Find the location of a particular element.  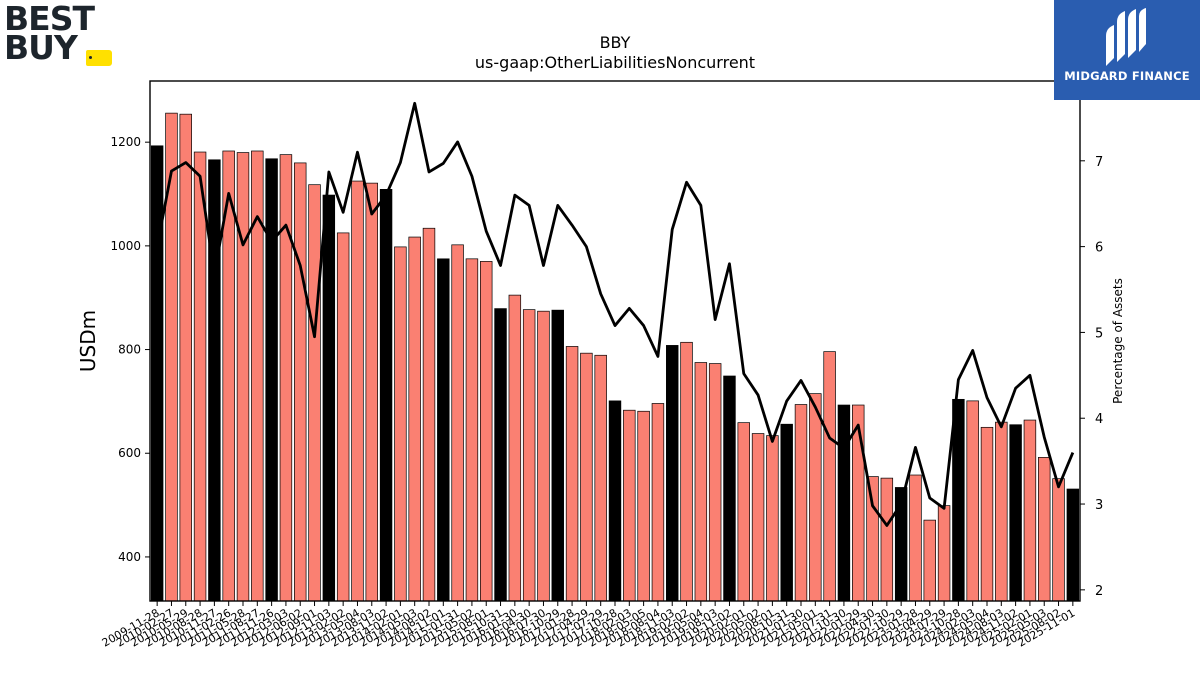

y-tick-label: 1200 is located at coordinates (125, 142).